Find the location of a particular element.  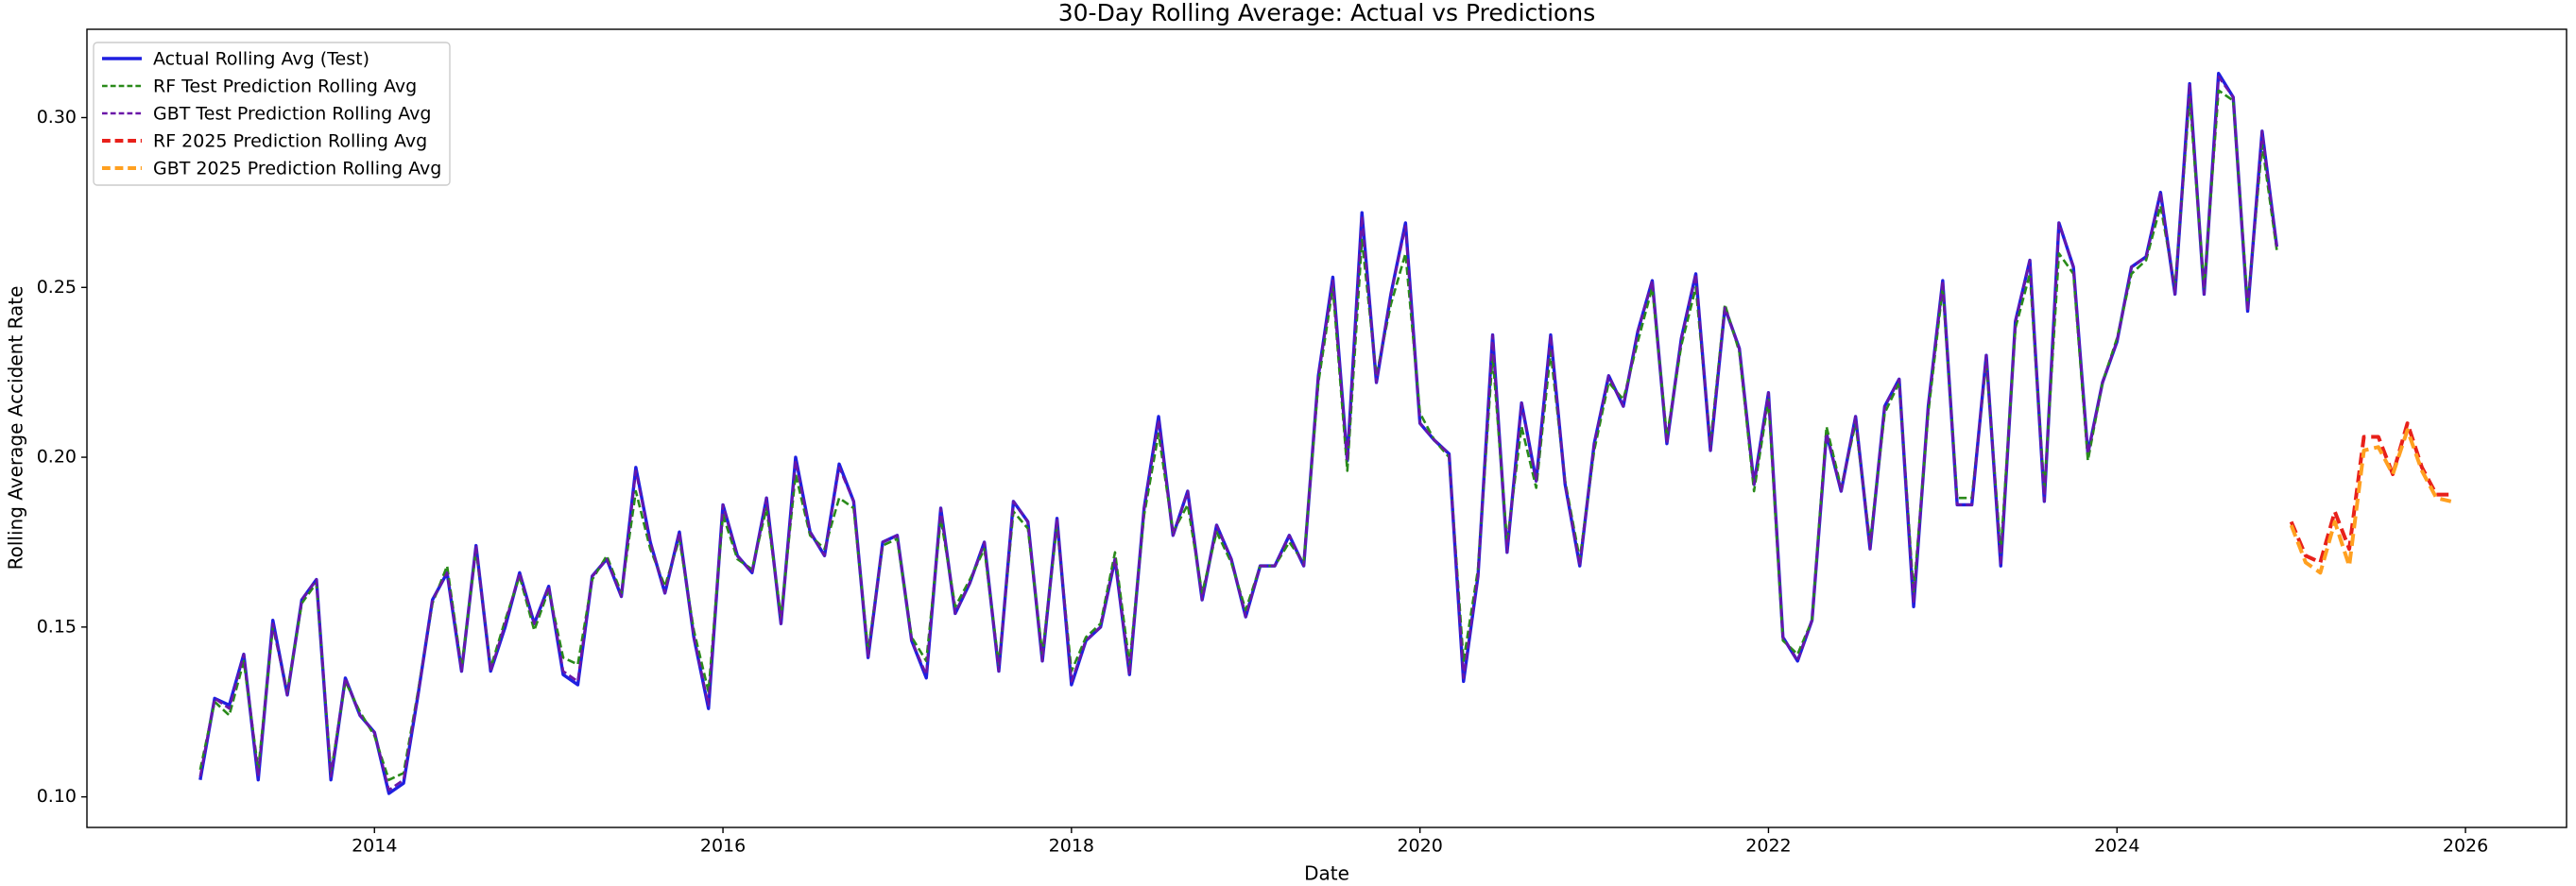

y-axis-label: Rolling Average Accident Rate is located at coordinates (16, 429).